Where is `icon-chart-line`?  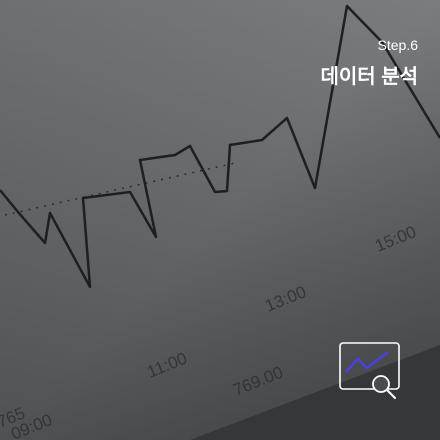 icon-chart-line is located at coordinates (367, 361).